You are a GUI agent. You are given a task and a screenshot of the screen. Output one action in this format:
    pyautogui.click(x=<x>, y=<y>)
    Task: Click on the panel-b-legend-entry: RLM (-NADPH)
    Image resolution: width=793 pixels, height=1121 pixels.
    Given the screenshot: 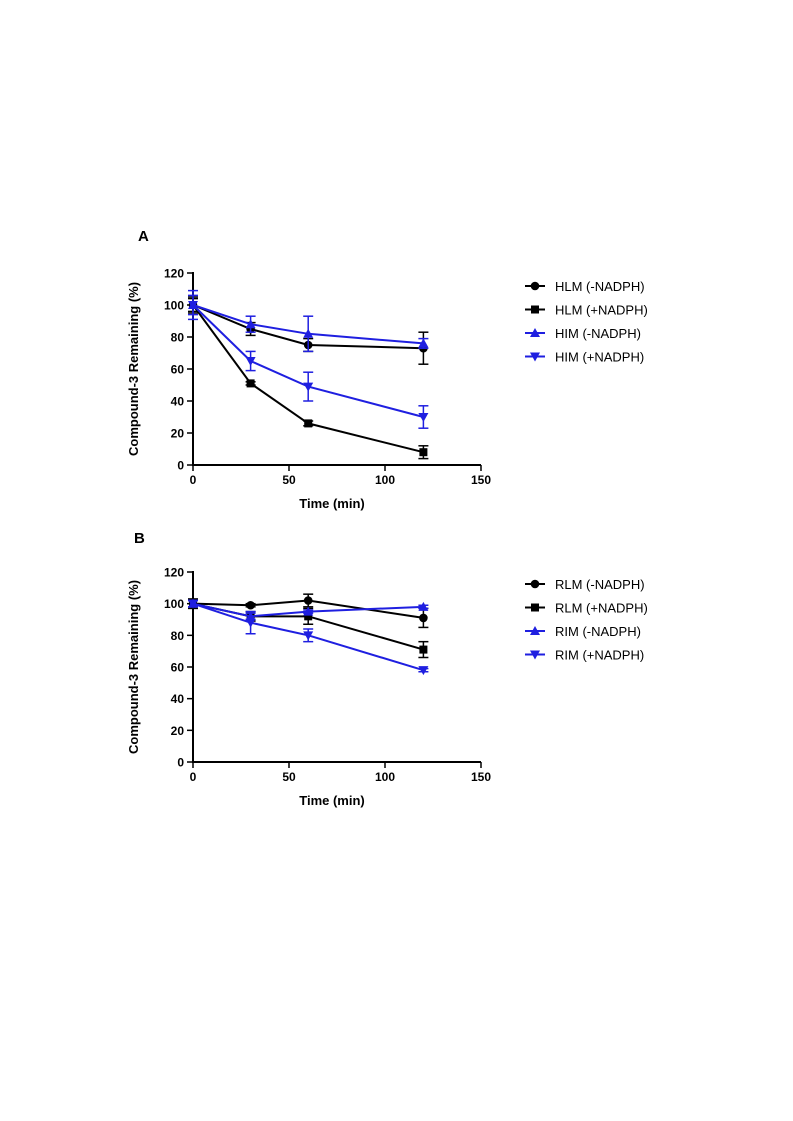 What is the action you would take?
    pyautogui.click(x=585, y=584)
    